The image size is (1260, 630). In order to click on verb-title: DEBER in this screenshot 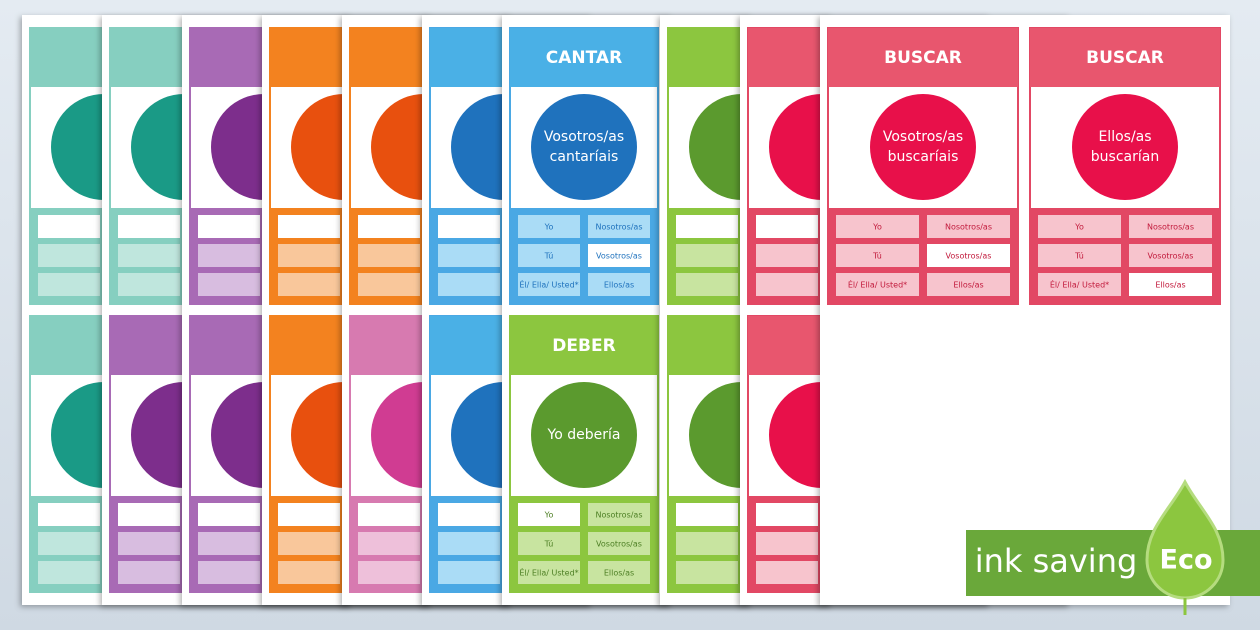, I will do `click(583, 346)`.